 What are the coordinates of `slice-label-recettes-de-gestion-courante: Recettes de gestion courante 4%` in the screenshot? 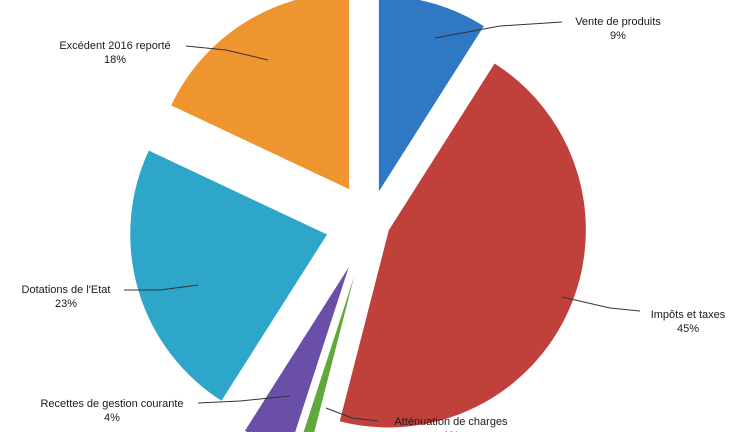 It's located at (165, 409).